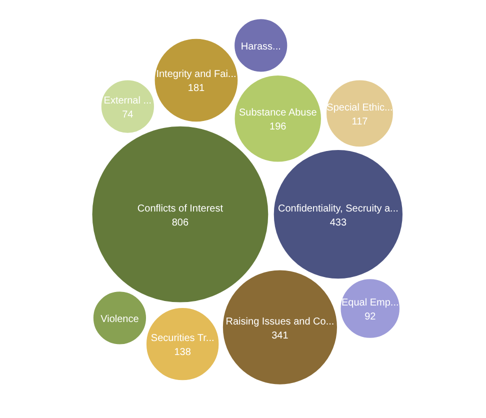 This screenshot has height=418, width=486. What do you see at coordinates (360, 122) in the screenshot?
I see `data-label: 117` at bounding box center [360, 122].